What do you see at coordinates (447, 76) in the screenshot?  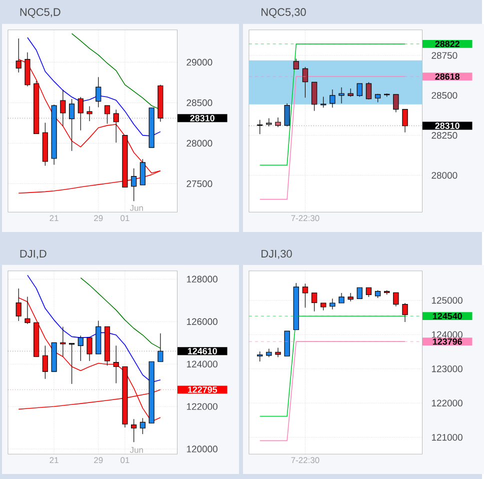 I see `ref-line-label: 28618` at bounding box center [447, 76].